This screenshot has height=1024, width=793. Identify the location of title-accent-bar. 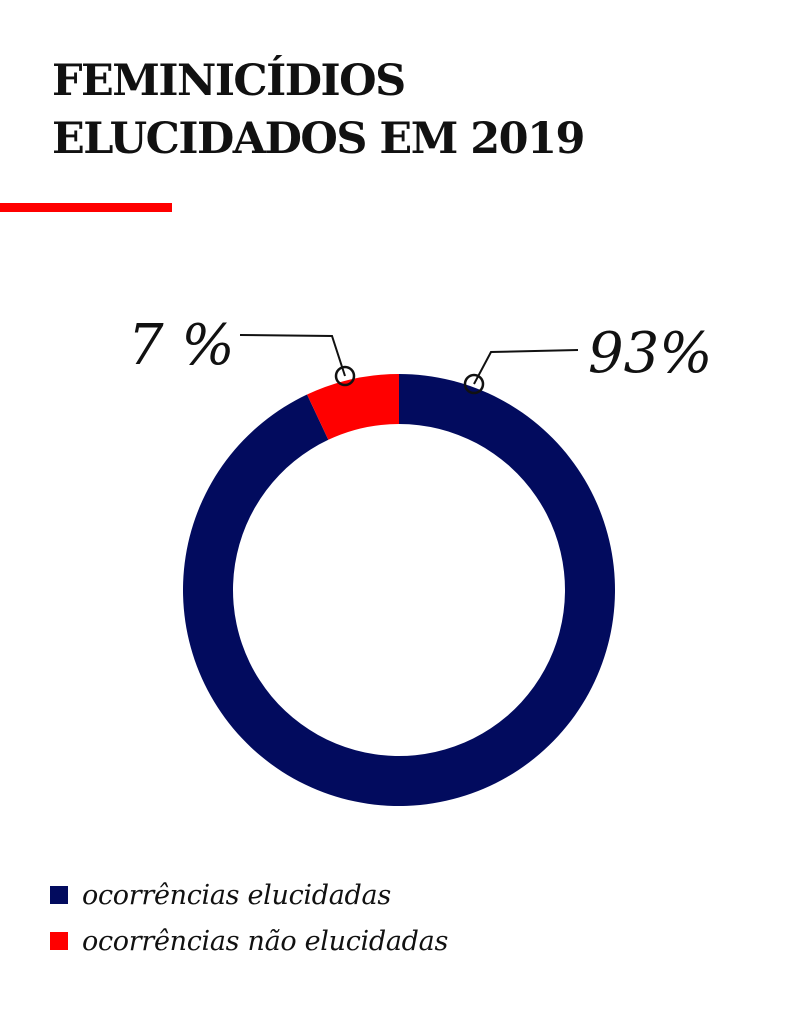
(86, 207).